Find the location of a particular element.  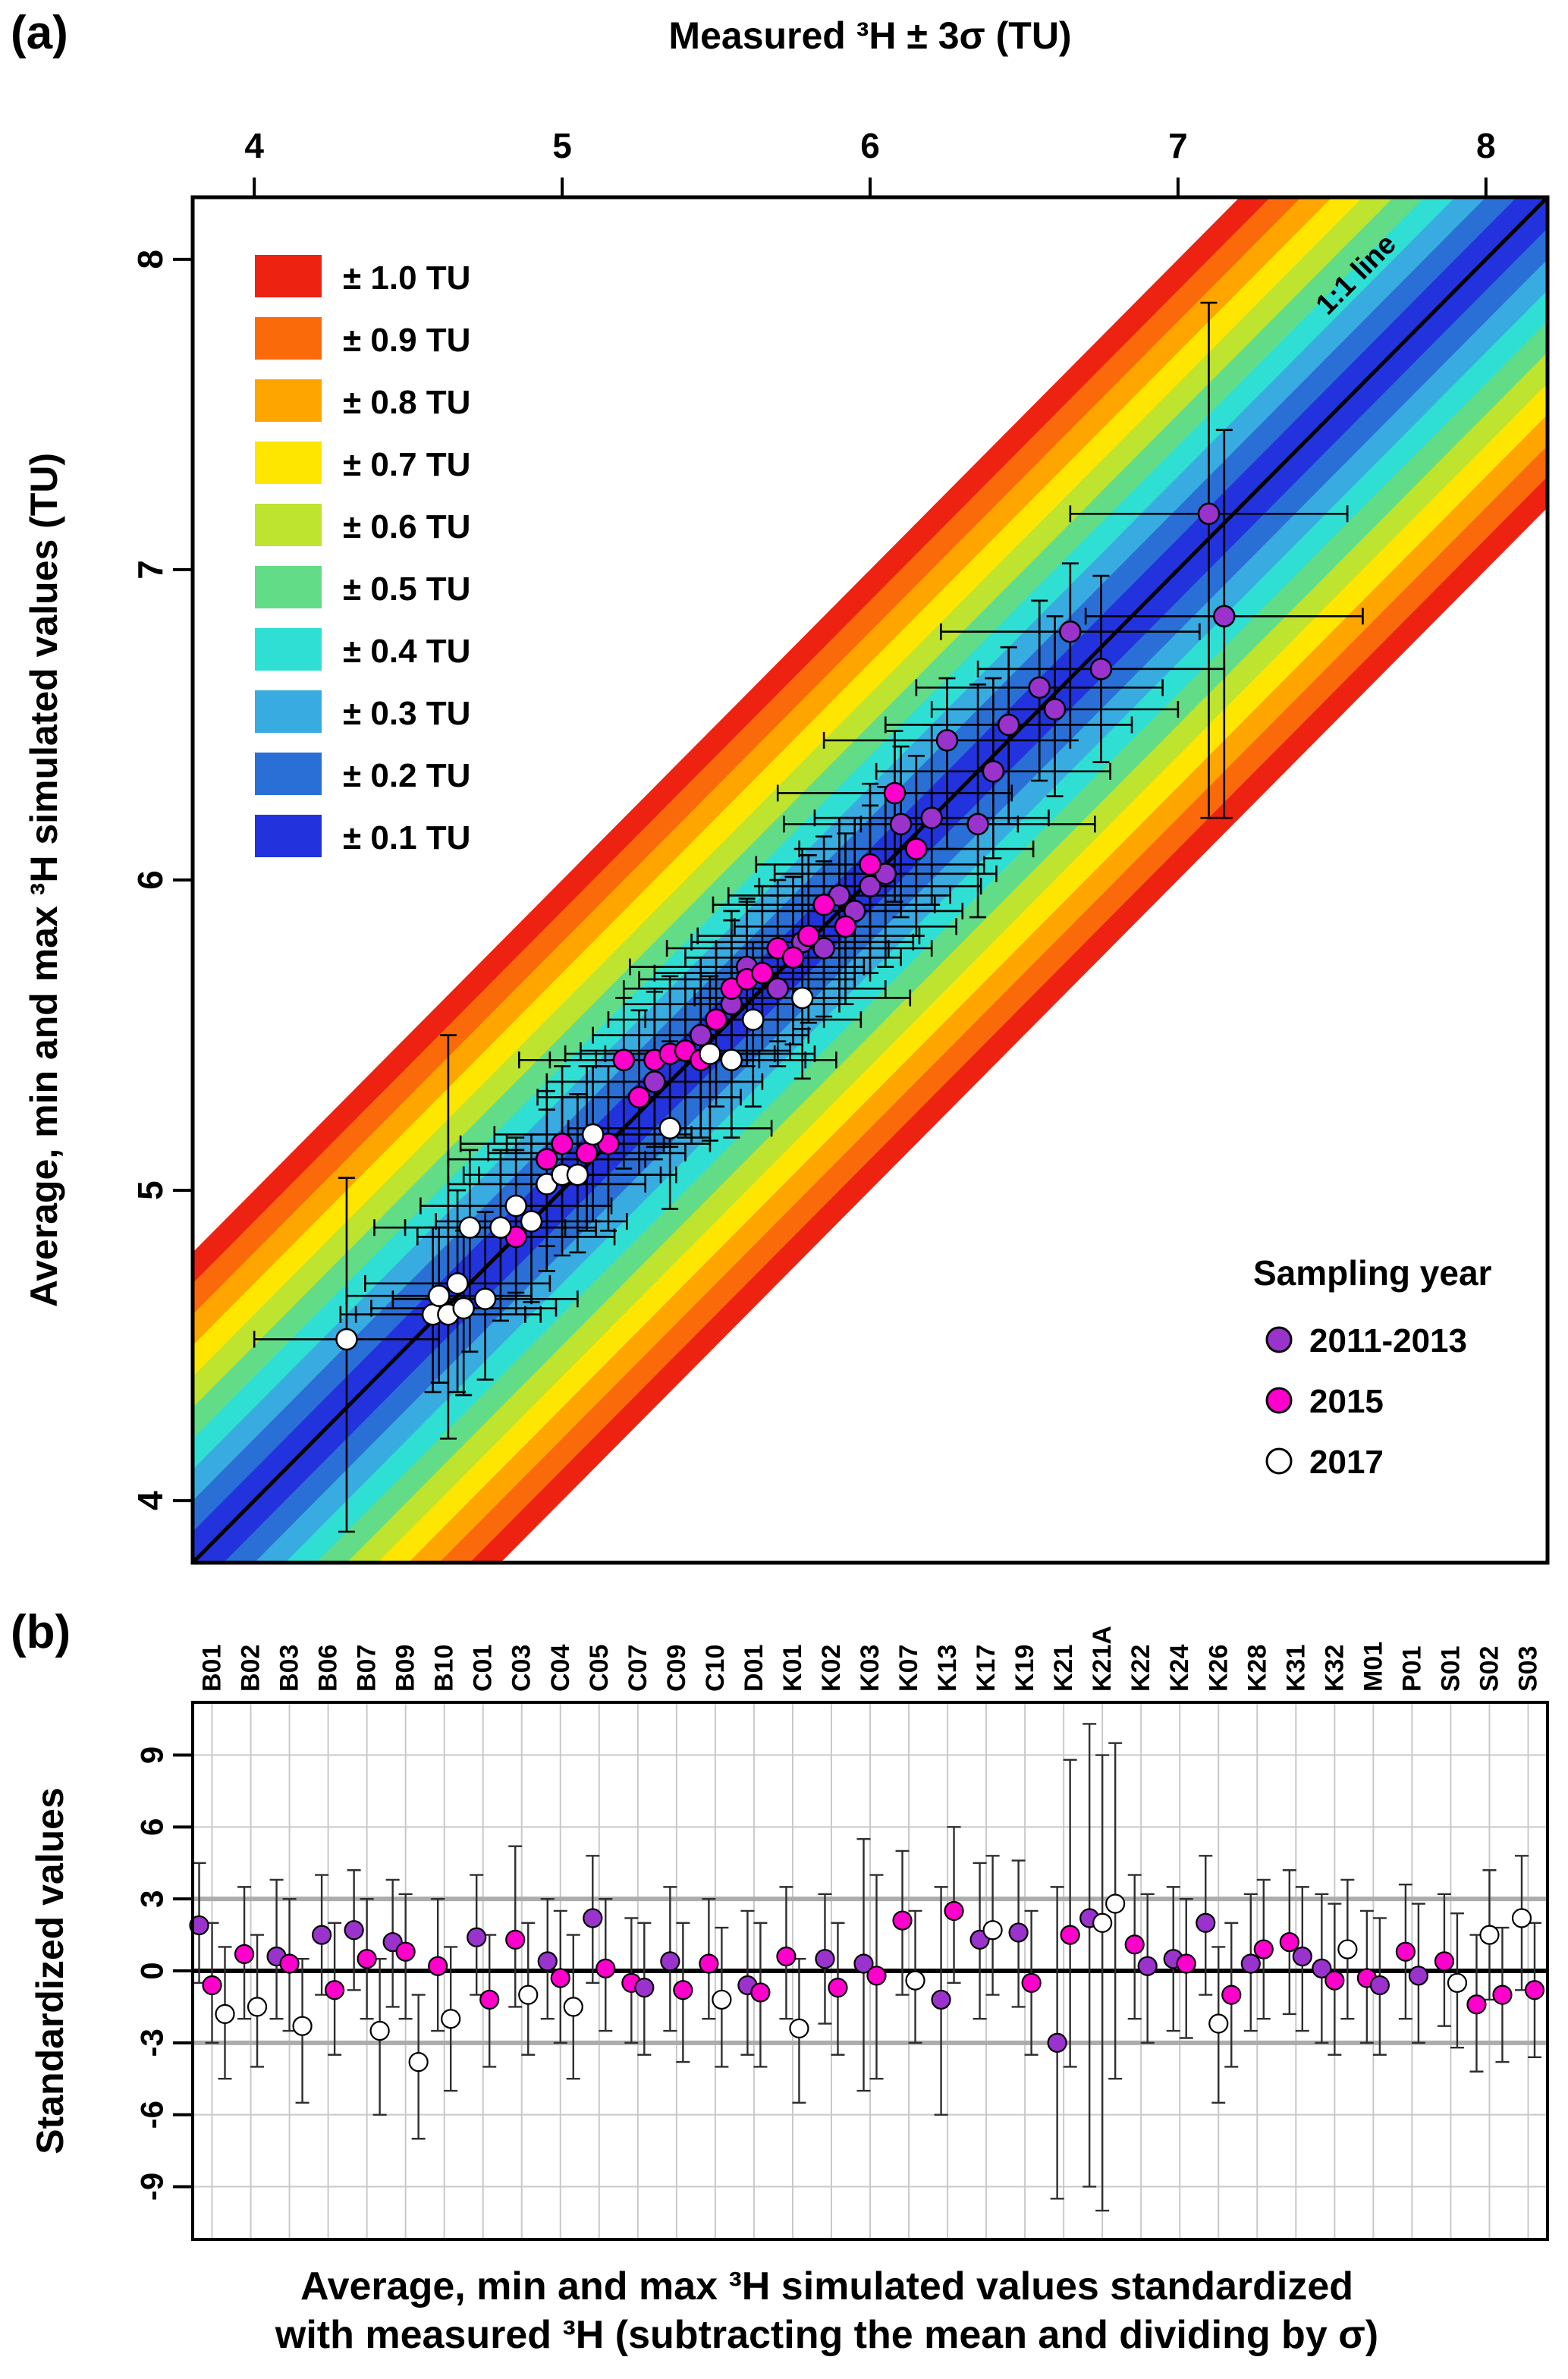

category-label: B10 is located at coordinates (445, 1668).